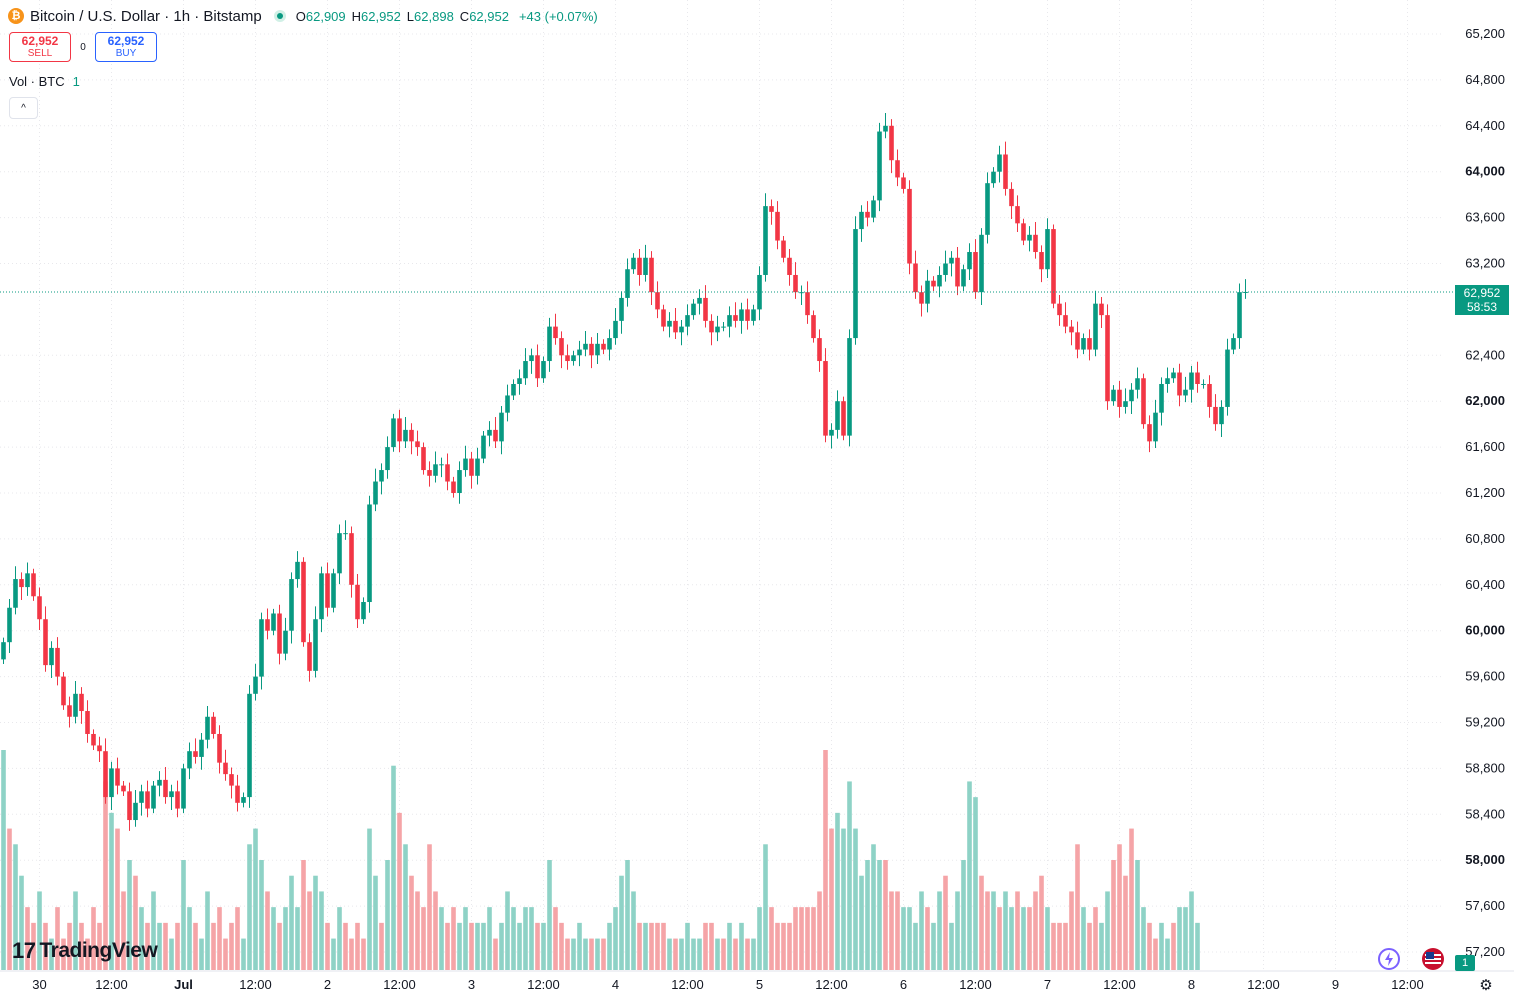  I want to click on us-flag-icon, so click(1433, 959).